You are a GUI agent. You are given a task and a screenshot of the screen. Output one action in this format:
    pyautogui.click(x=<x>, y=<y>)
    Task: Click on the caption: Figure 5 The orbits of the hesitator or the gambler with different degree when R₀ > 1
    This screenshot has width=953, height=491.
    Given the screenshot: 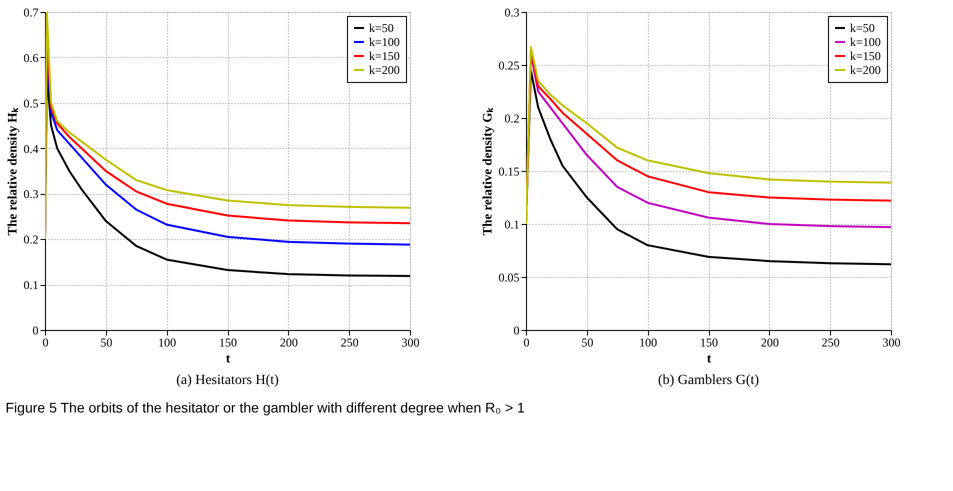 What is the action you would take?
    pyautogui.click(x=266, y=408)
    